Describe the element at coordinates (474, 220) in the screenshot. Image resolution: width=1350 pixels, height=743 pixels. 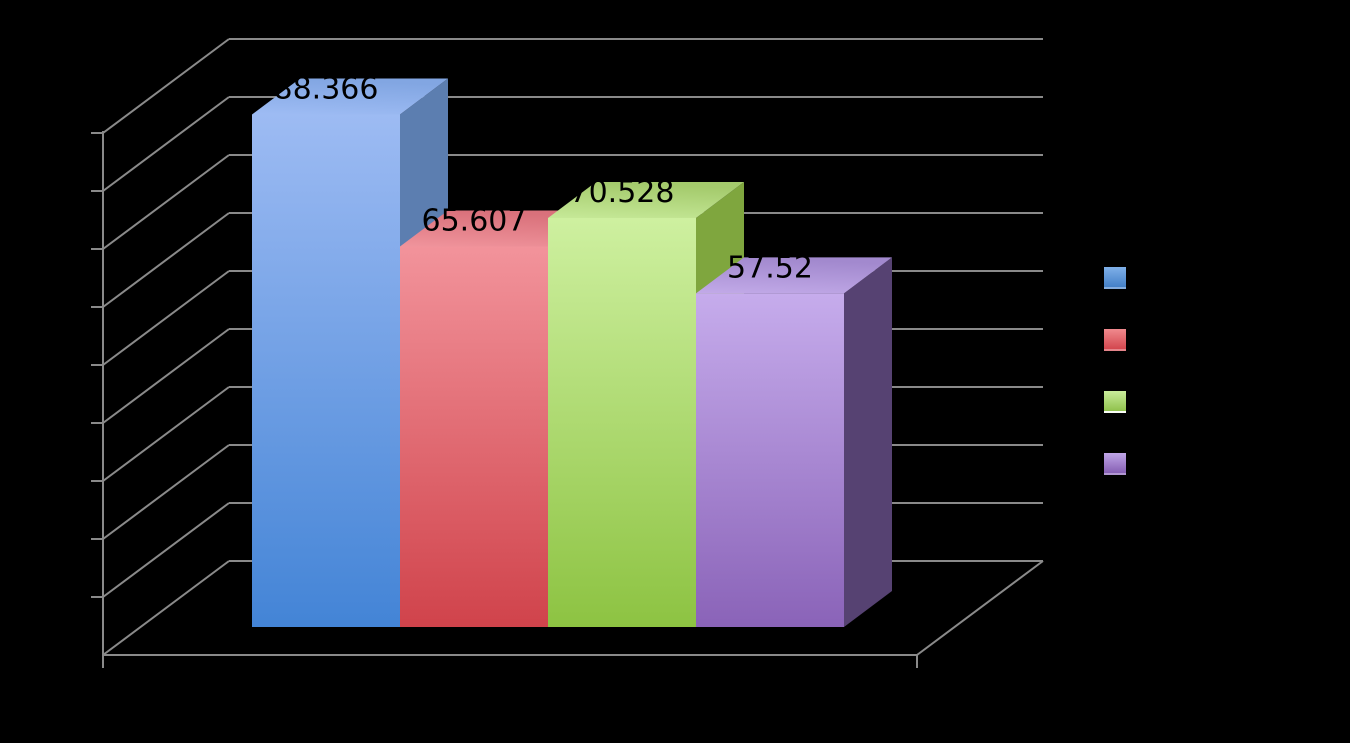
I see `bar-value-label: 65.607` at that location.